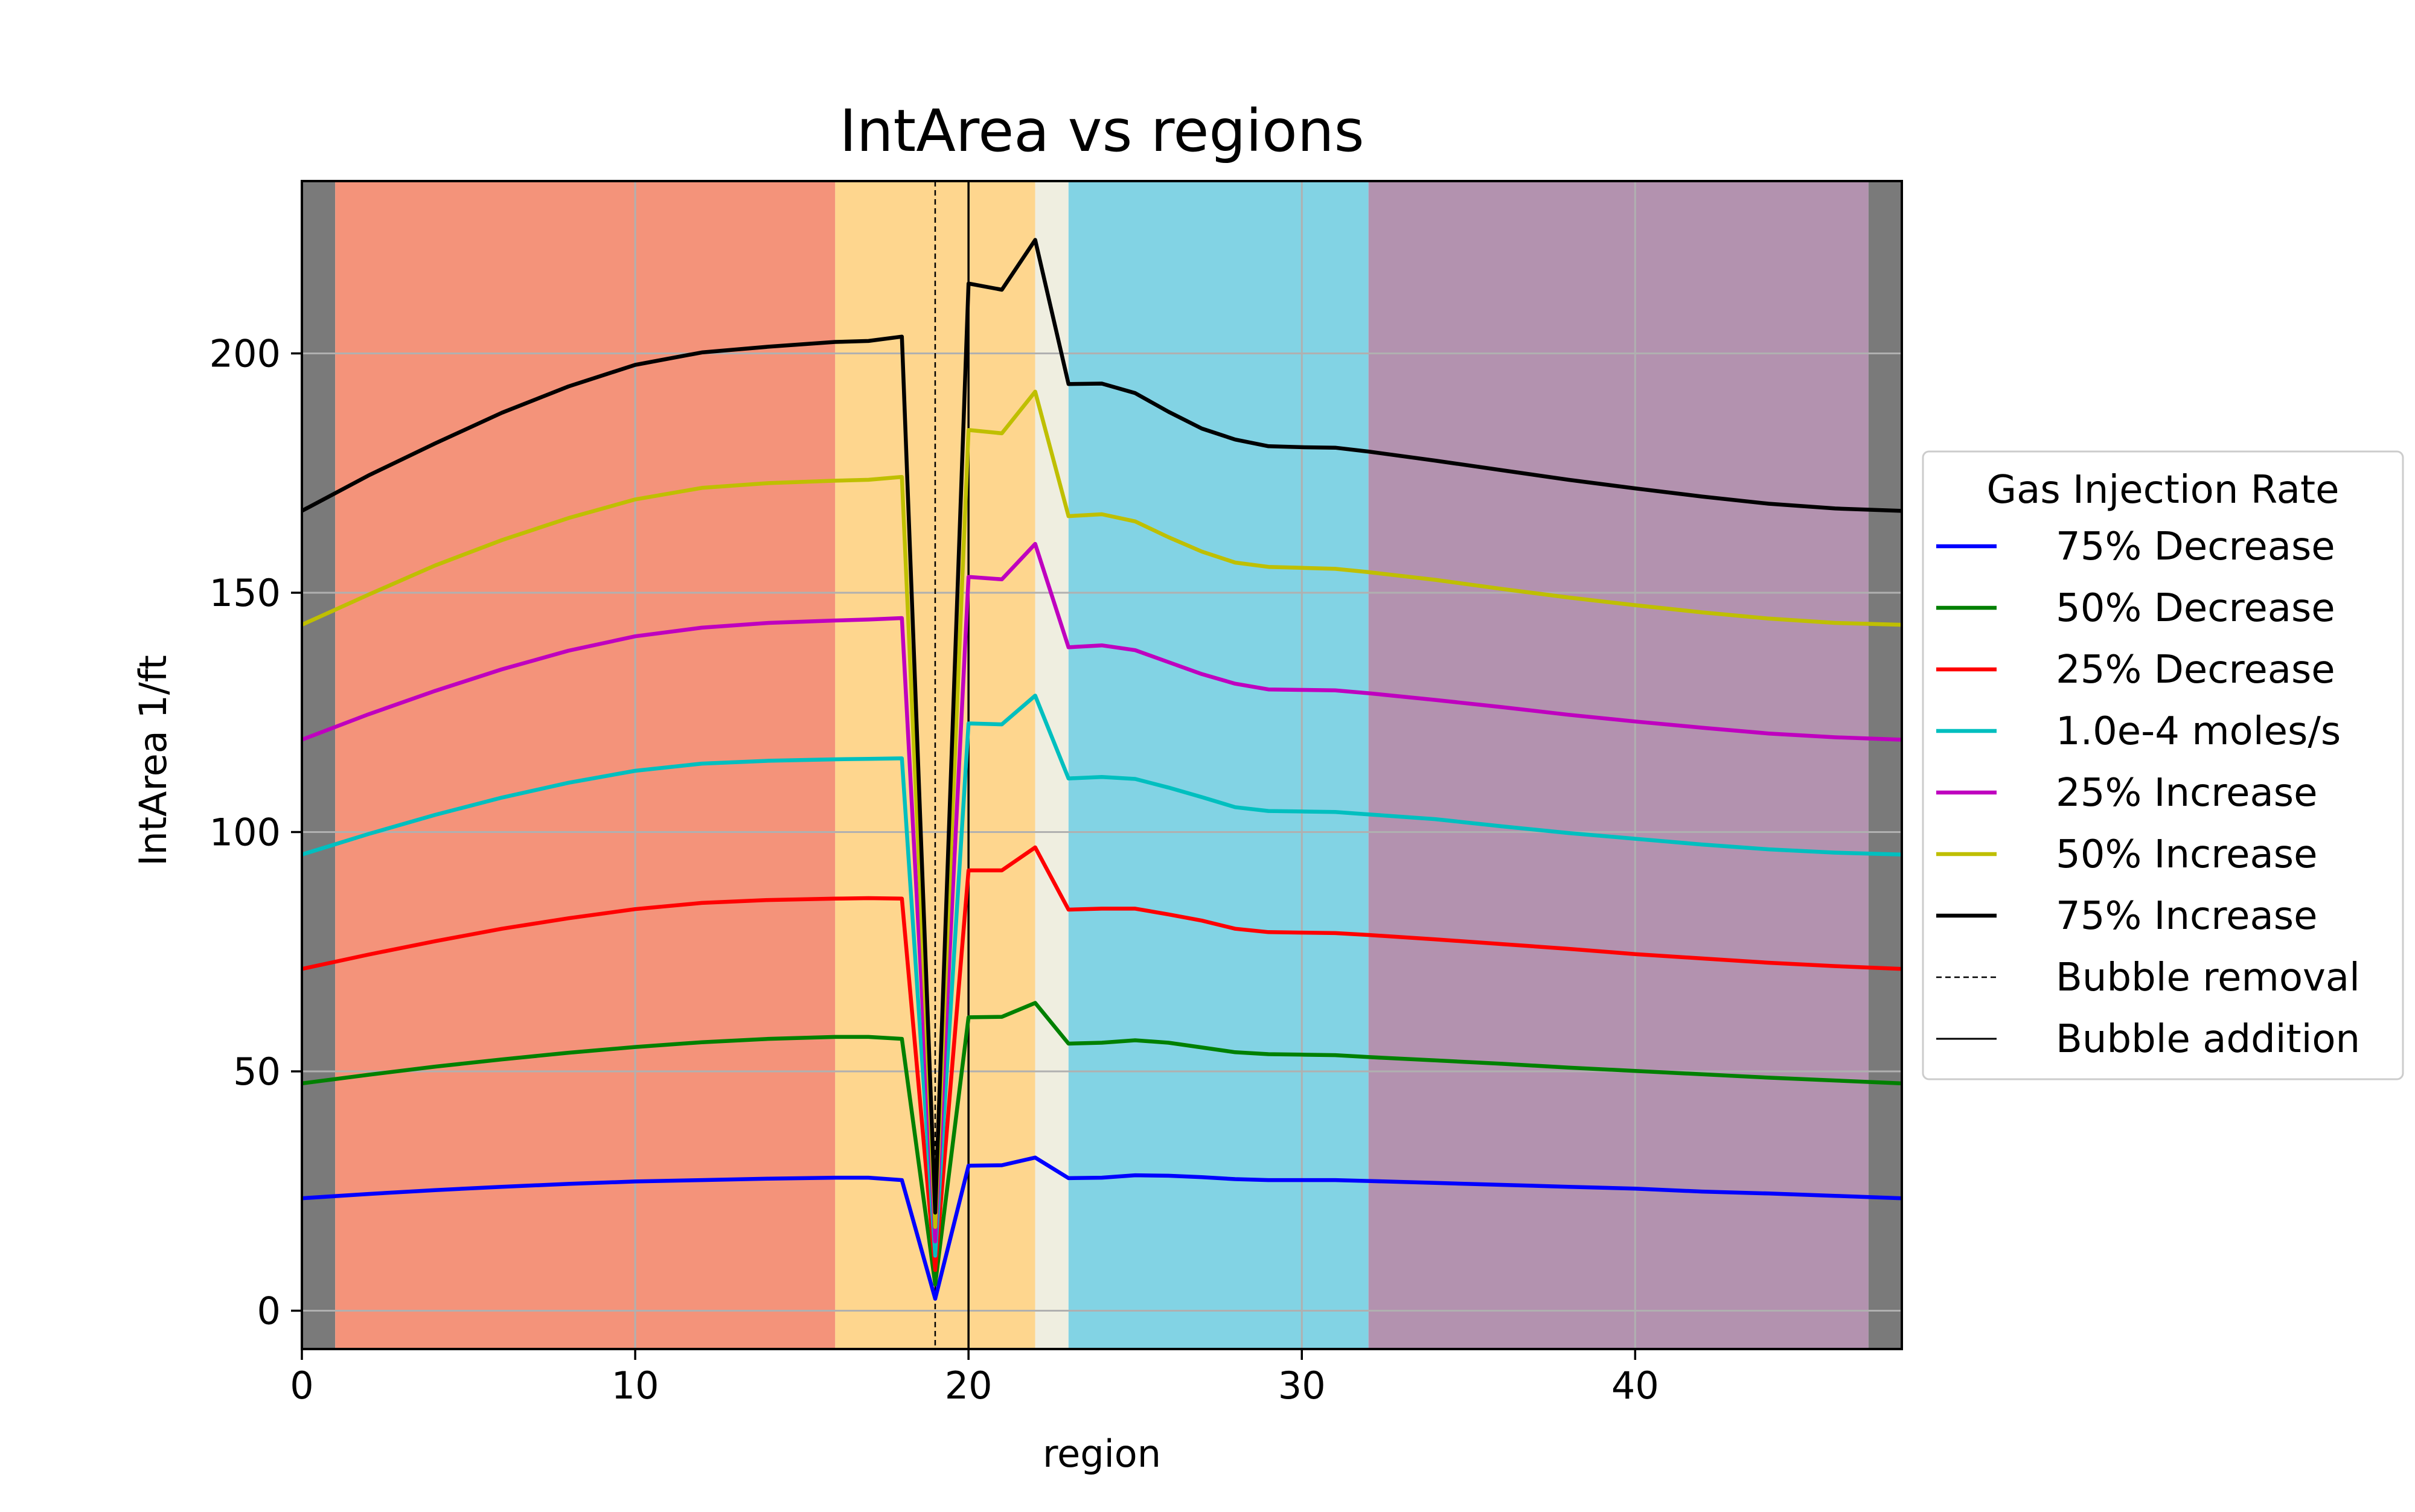  Describe the element at coordinates (246, 593) in the screenshot. I see `y-tick-label: 150` at that location.